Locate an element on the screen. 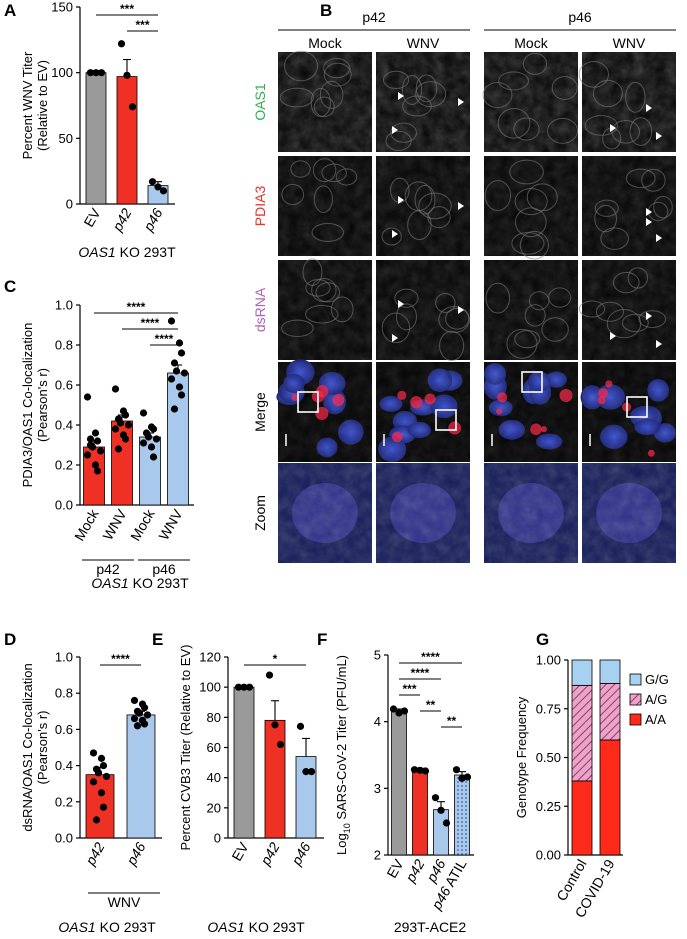  significance-label: ** is located at coordinates (431, 705).